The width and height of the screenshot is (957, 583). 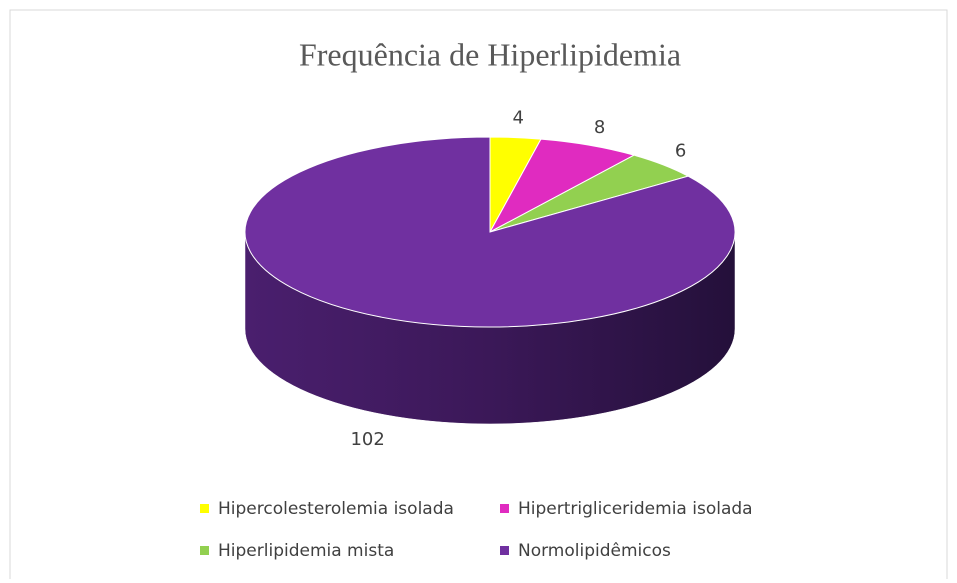 What do you see at coordinates (490, 54) in the screenshot?
I see `chart-title: Frequência de Hiperlipidemia` at bounding box center [490, 54].